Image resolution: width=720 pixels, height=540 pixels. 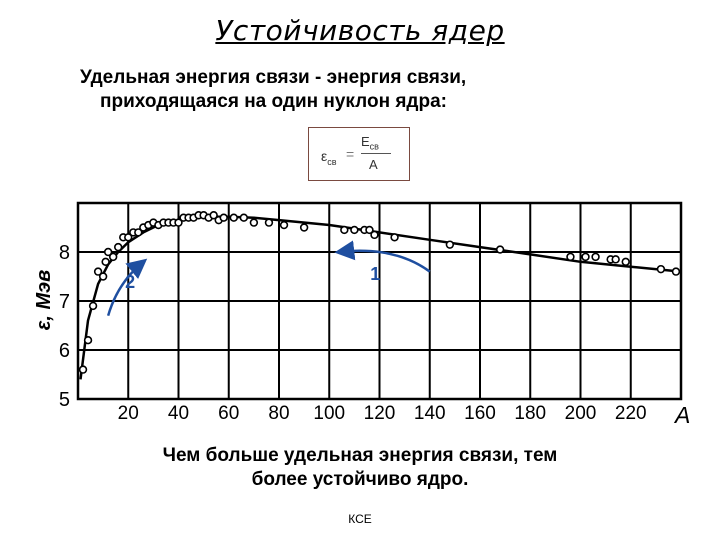 What do you see at coordinates (681, 415) in the screenshot?
I see `x-axis-label: A` at bounding box center [681, 415].